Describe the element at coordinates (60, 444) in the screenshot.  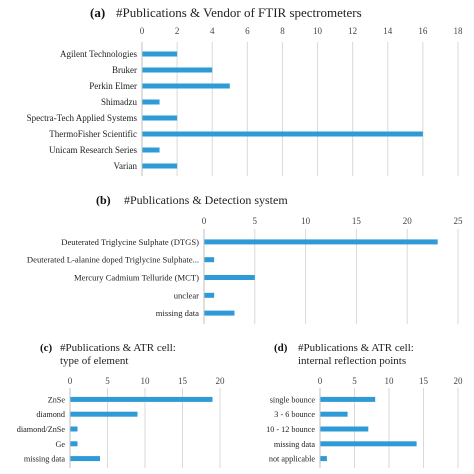
I see `y-tick-label: Ge` at that location.